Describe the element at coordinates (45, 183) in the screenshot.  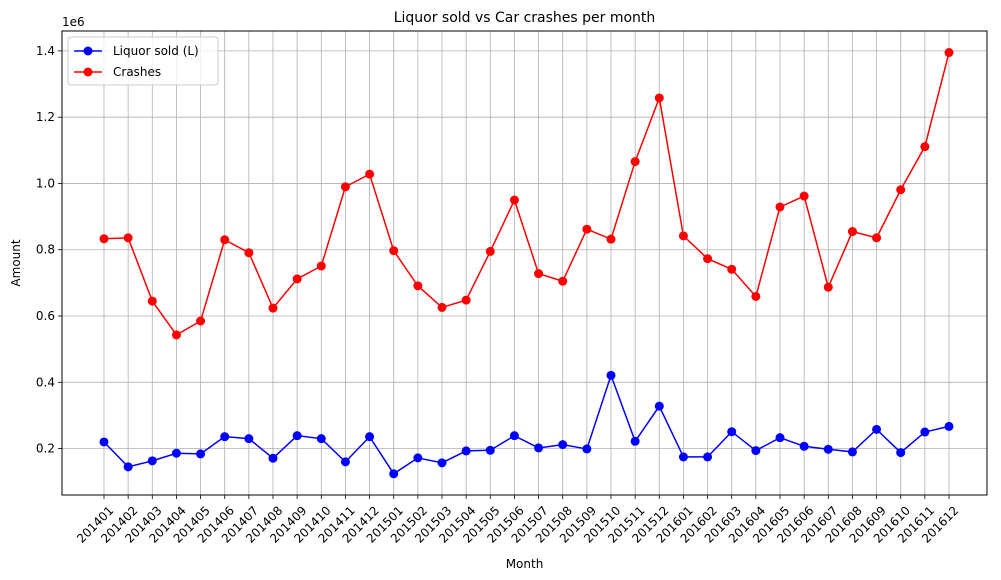
I see `y-tick-label: 1.0` at that location.